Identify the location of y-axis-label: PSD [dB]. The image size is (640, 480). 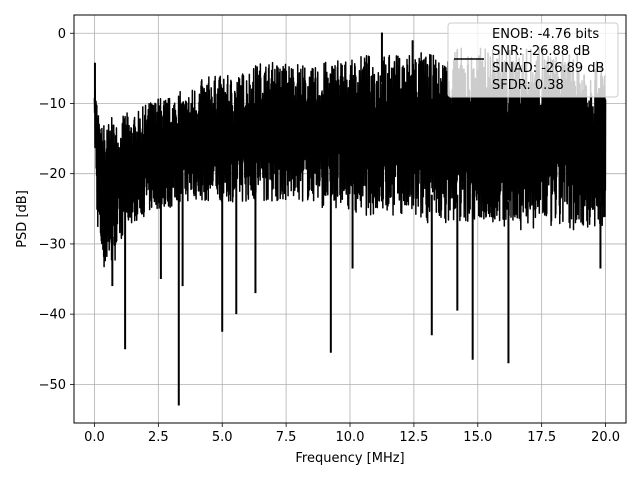
(22, 219).